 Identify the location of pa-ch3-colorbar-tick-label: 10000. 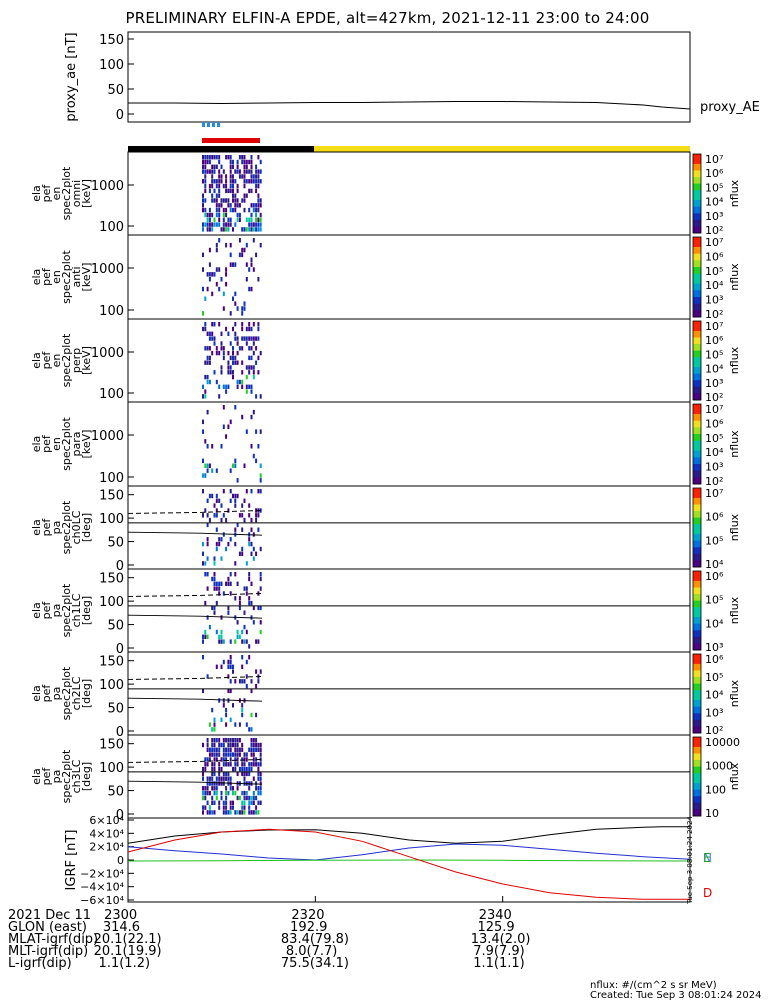
(722, 742).